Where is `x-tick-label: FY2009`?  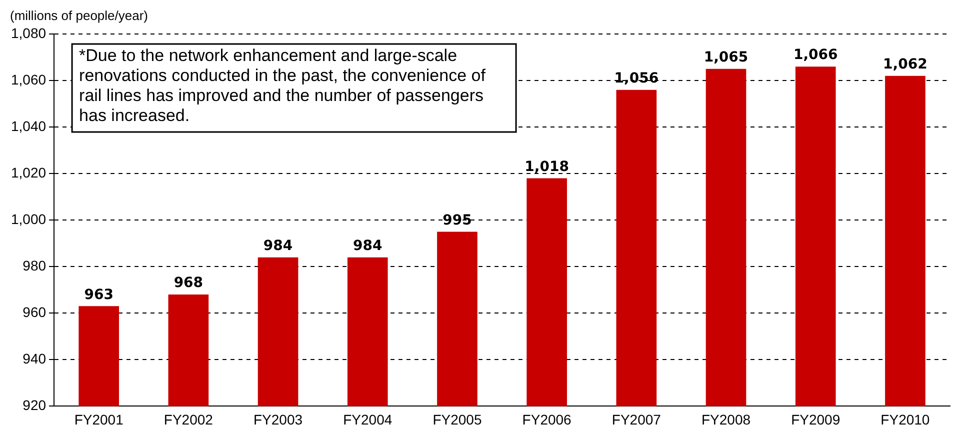
x-tick-label: FY2009 is located at coordinates (815, 419).